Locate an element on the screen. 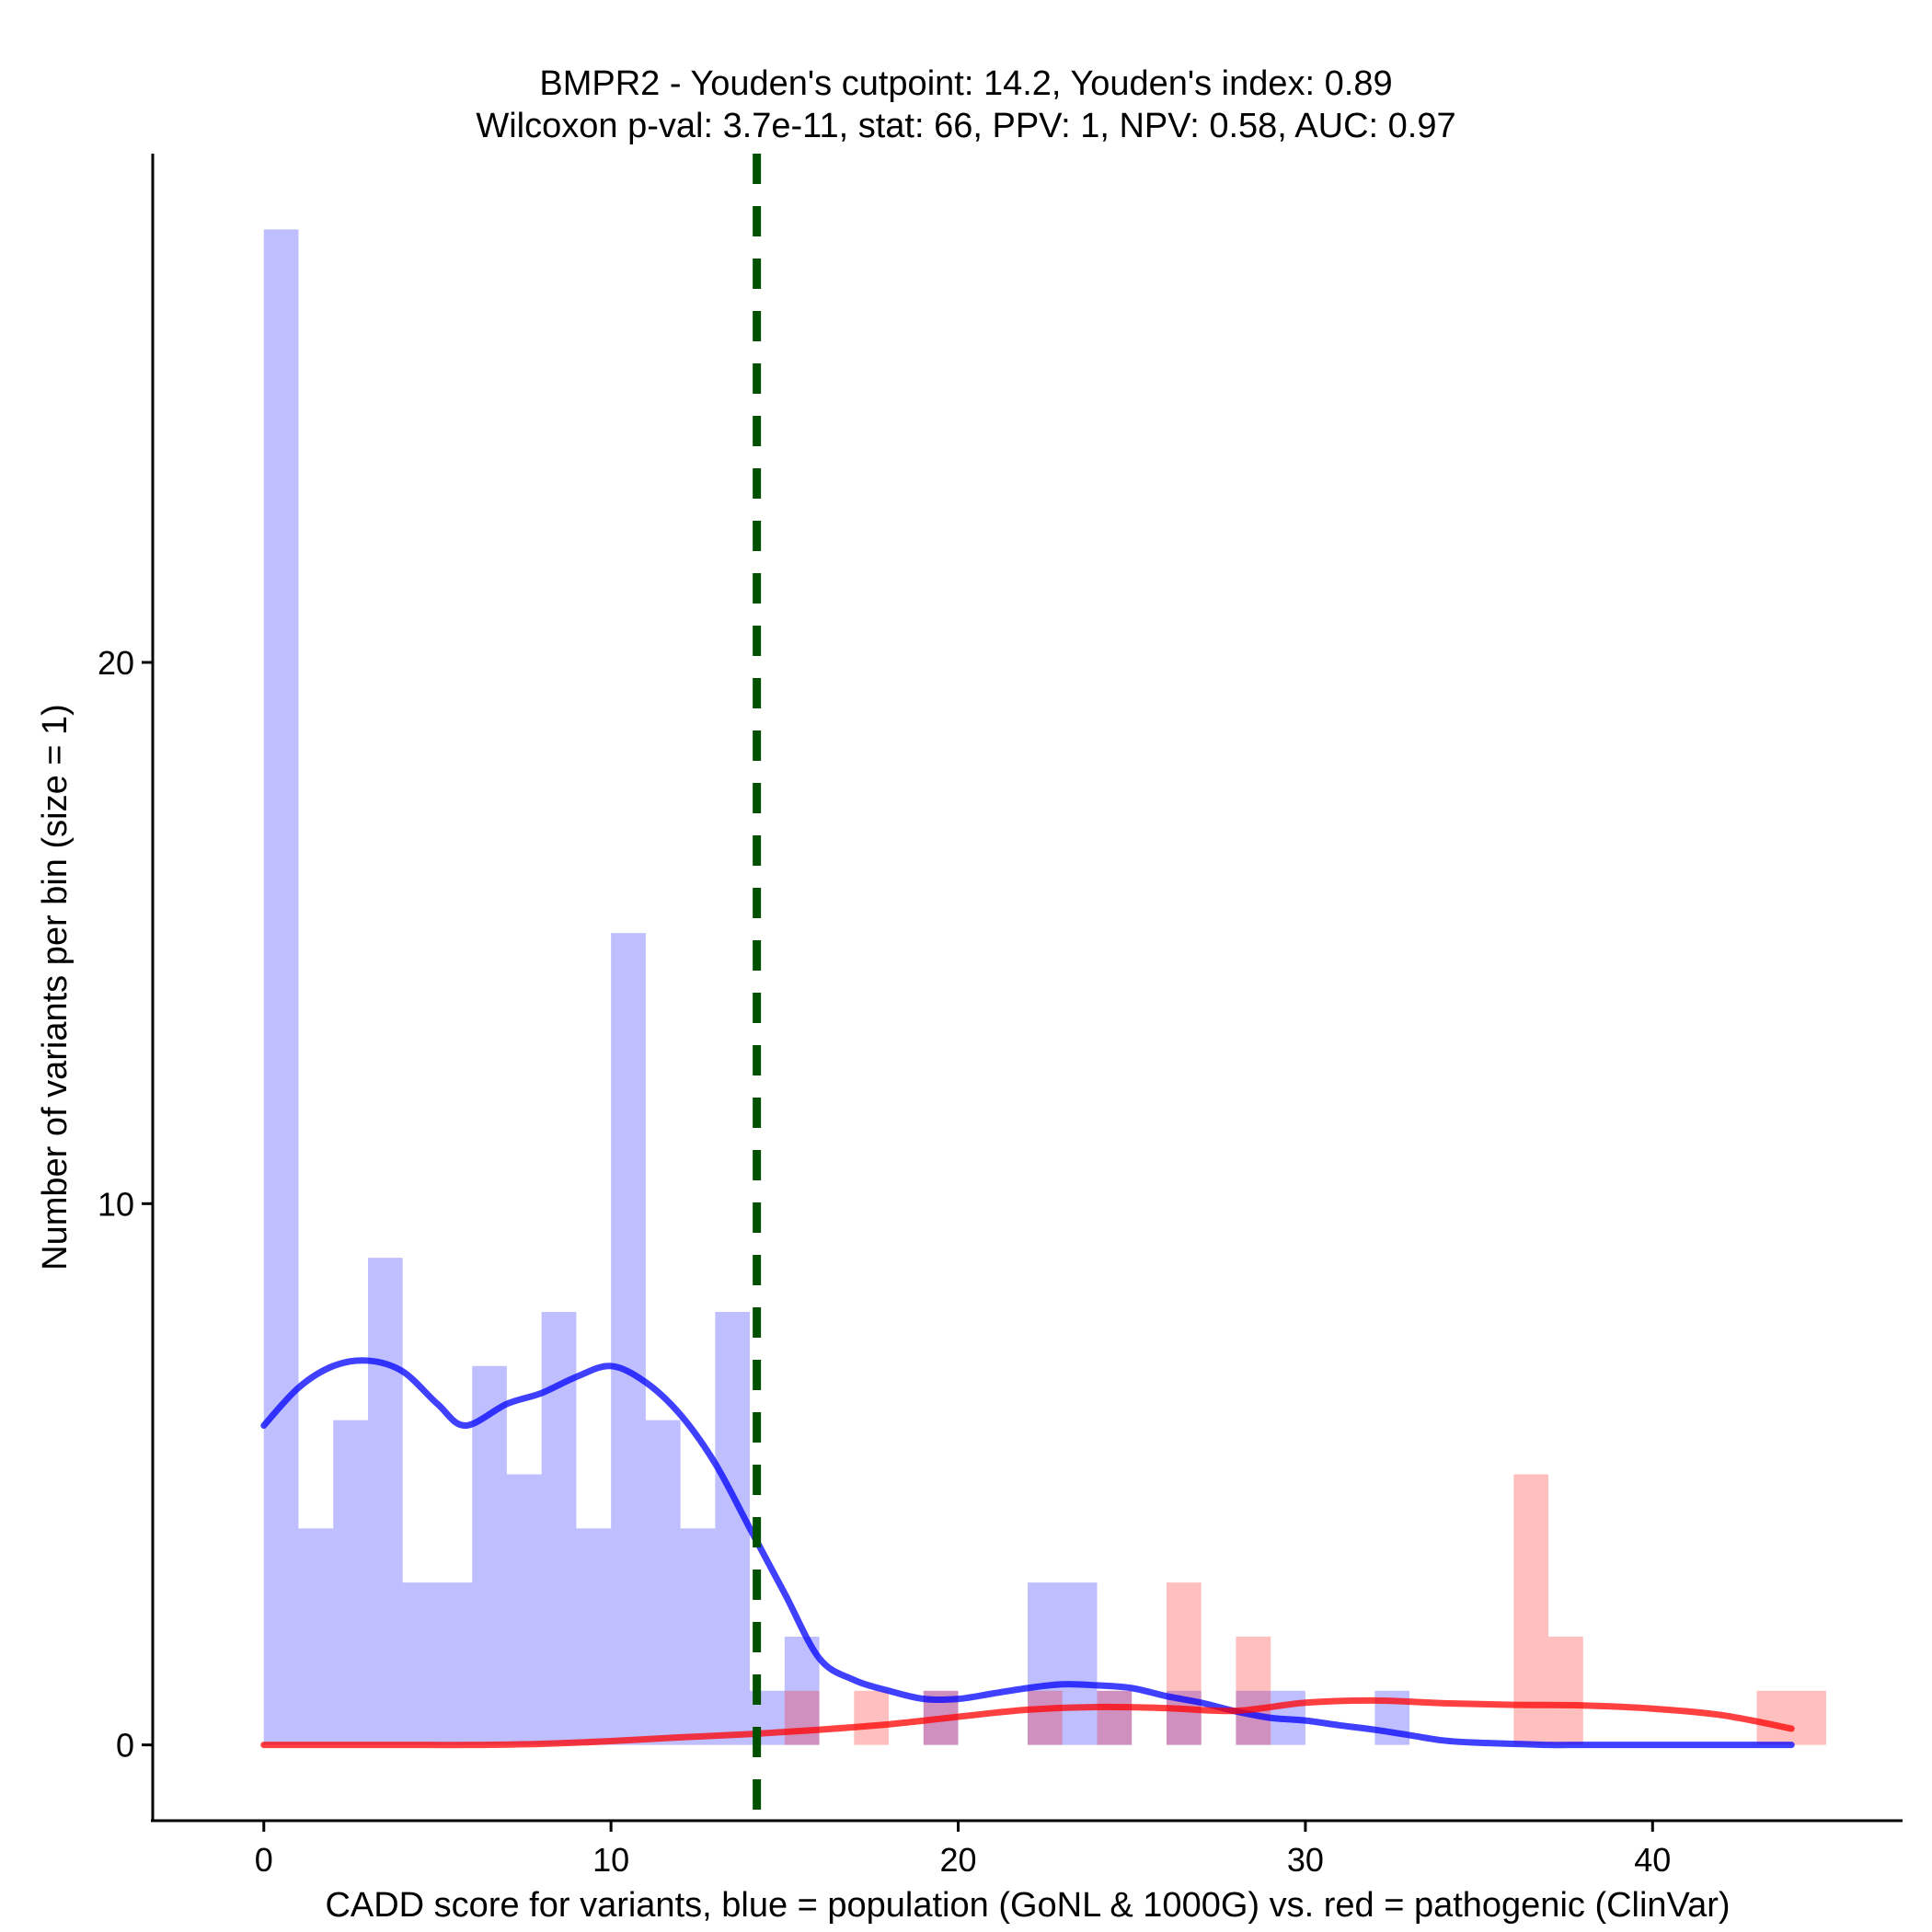 The height and width of the screenshot is (1932, 1932). pathogenic-density-curve is located at coordinates (1027, 1722).